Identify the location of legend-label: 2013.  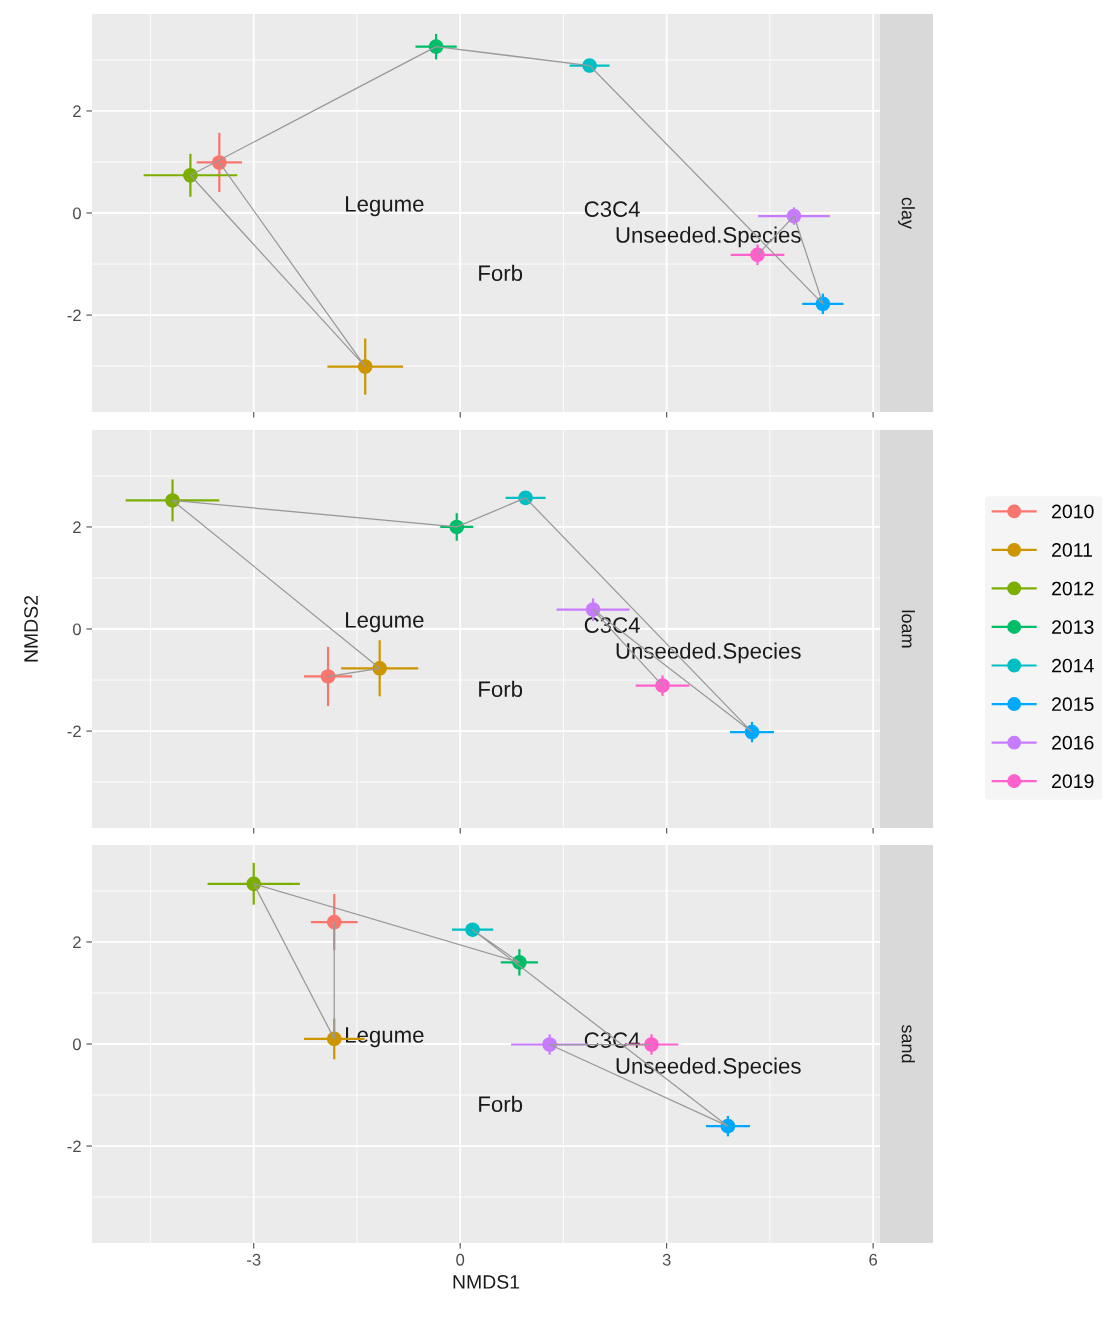
(1073, 627).